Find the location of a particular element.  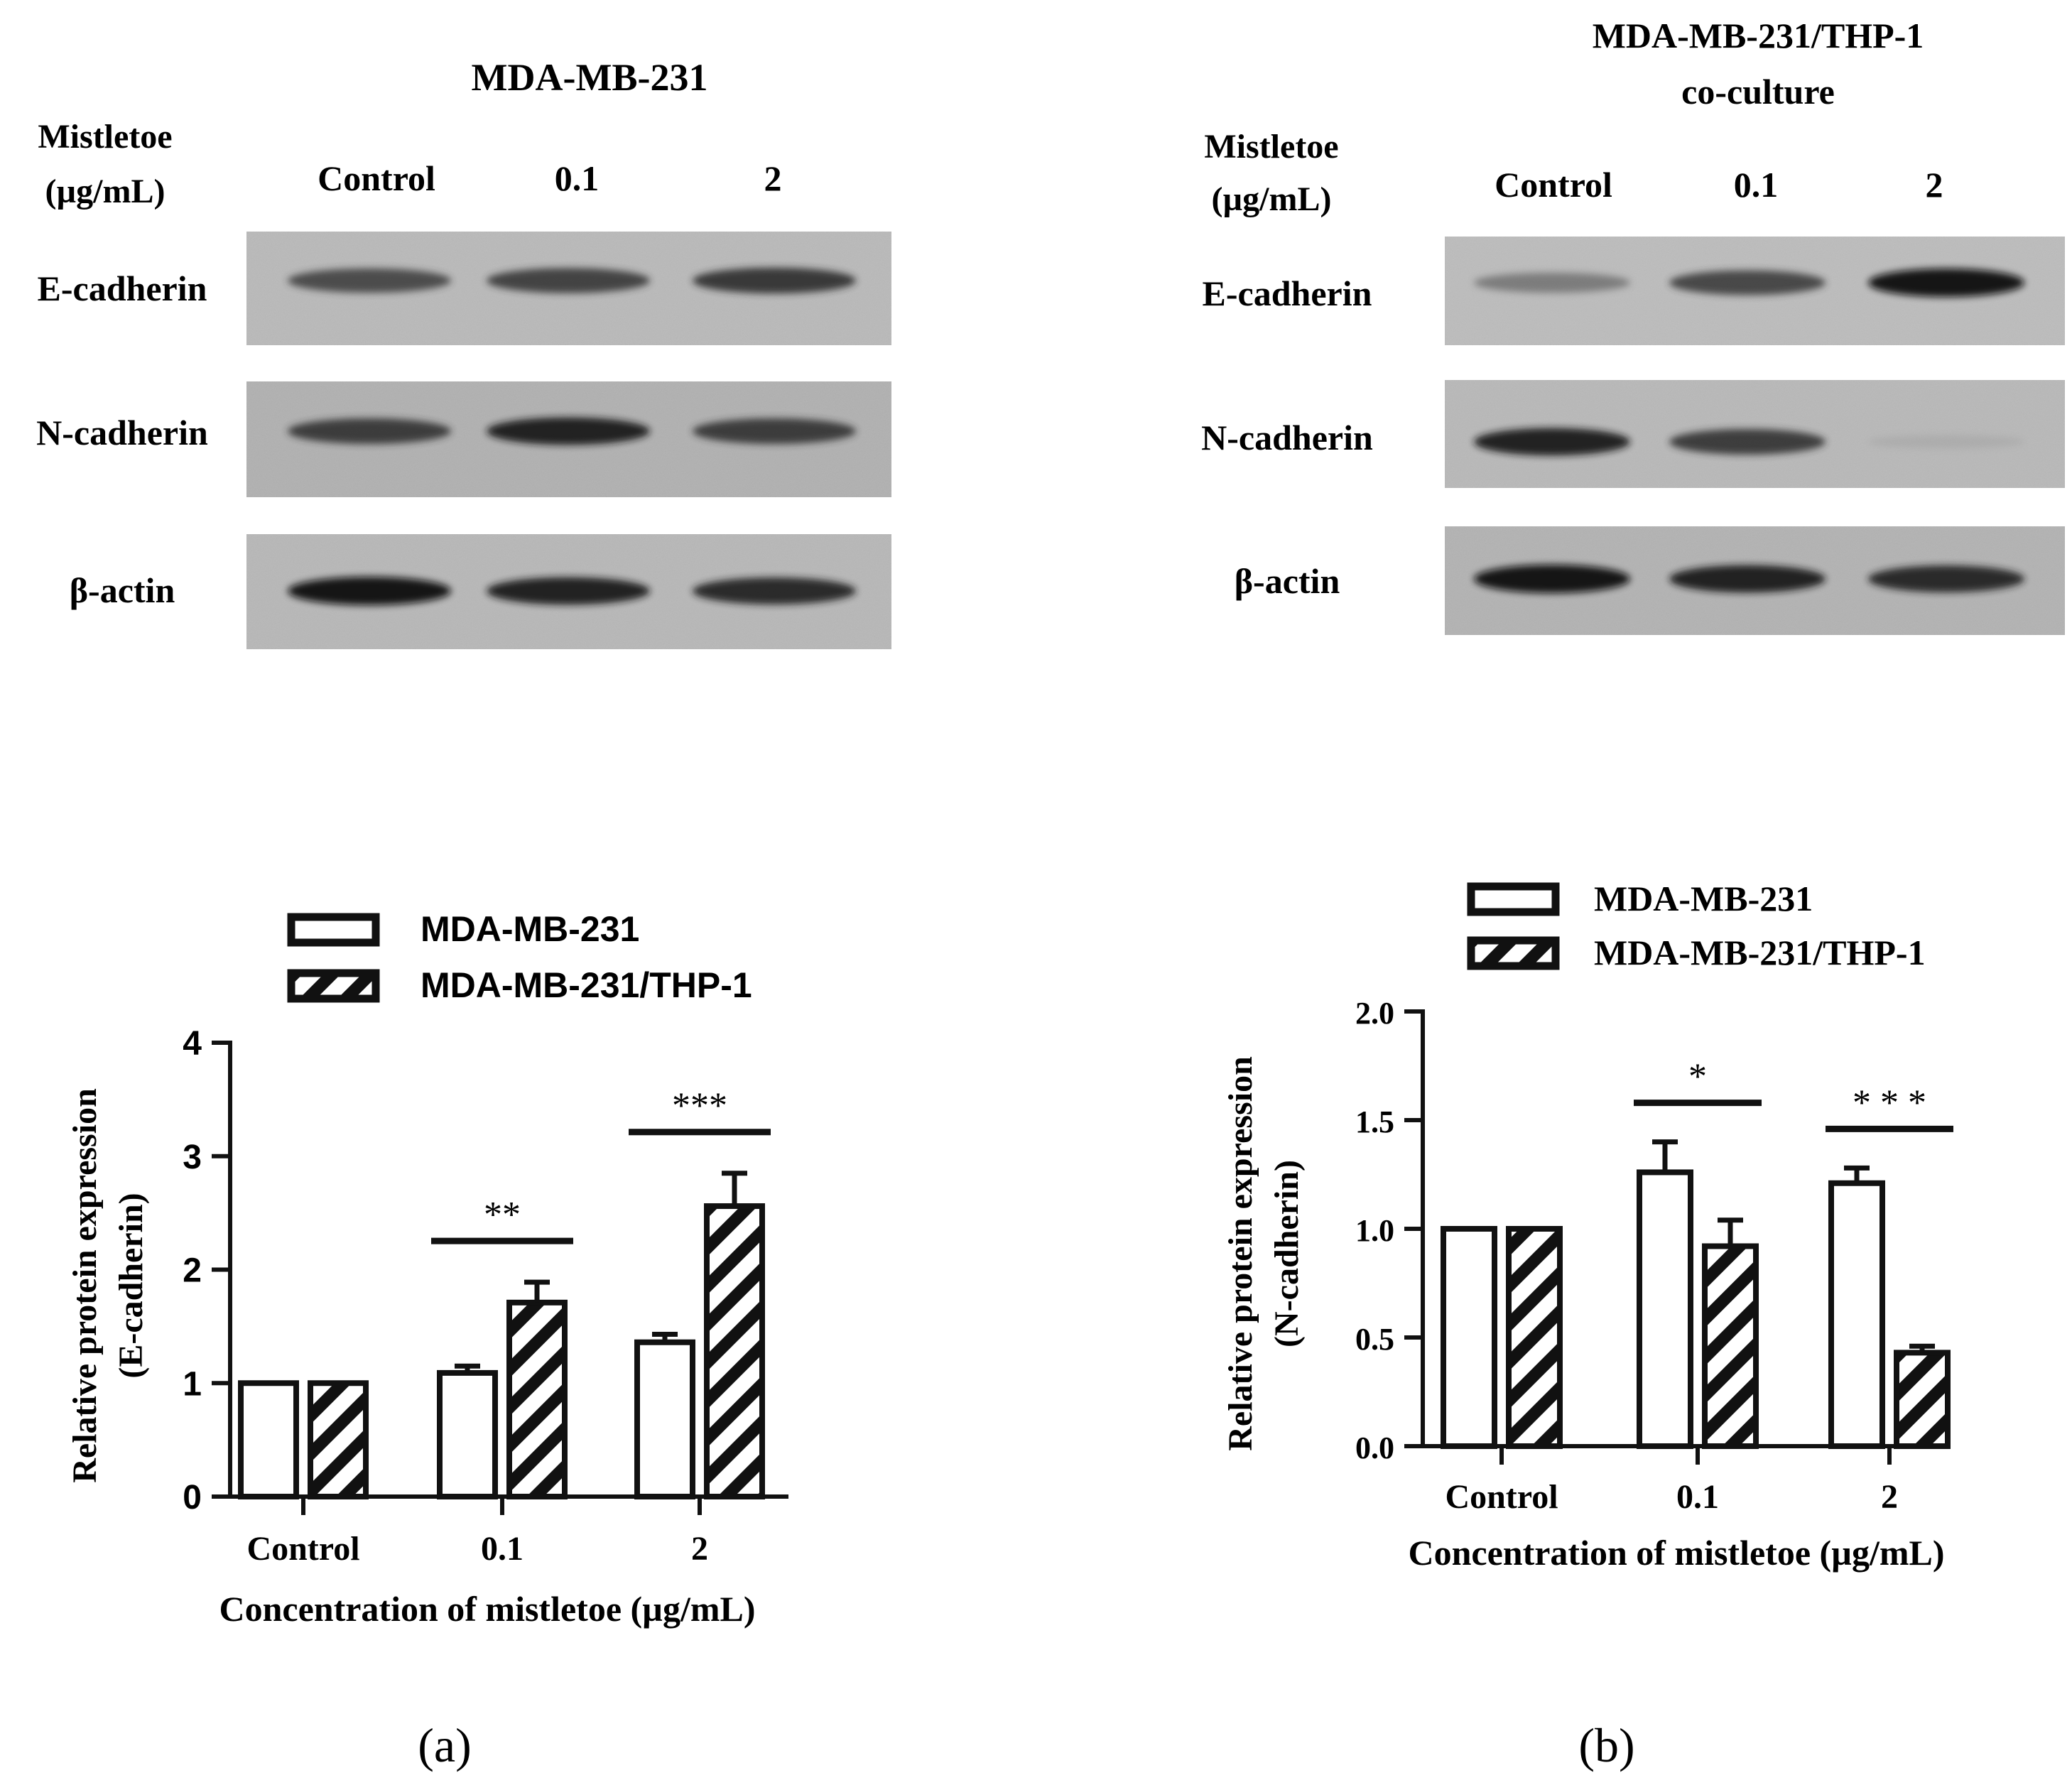

chart-a-legend-swatch-hatched is located at coordinates (333, 986).